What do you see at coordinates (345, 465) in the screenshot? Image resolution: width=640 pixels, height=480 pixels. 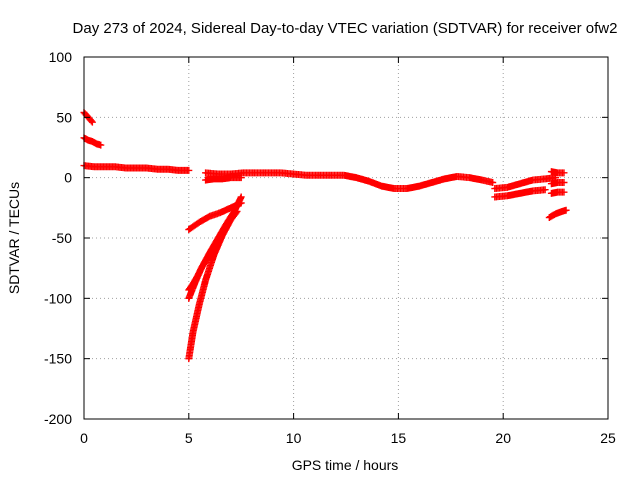 I see `x-axis-label: GPS time / hours` at bounding box center [345, 465].